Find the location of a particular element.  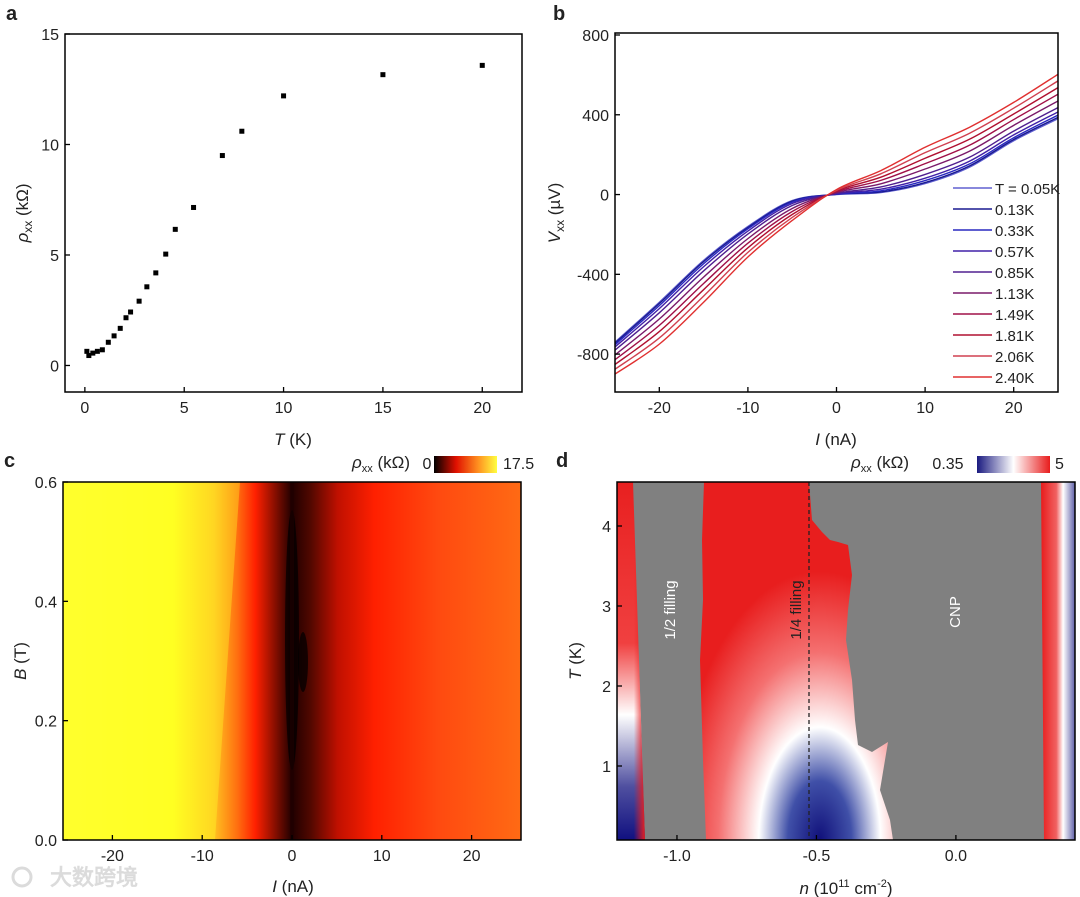

x-label-unit-post: ) is located at coordinates (890, 888).